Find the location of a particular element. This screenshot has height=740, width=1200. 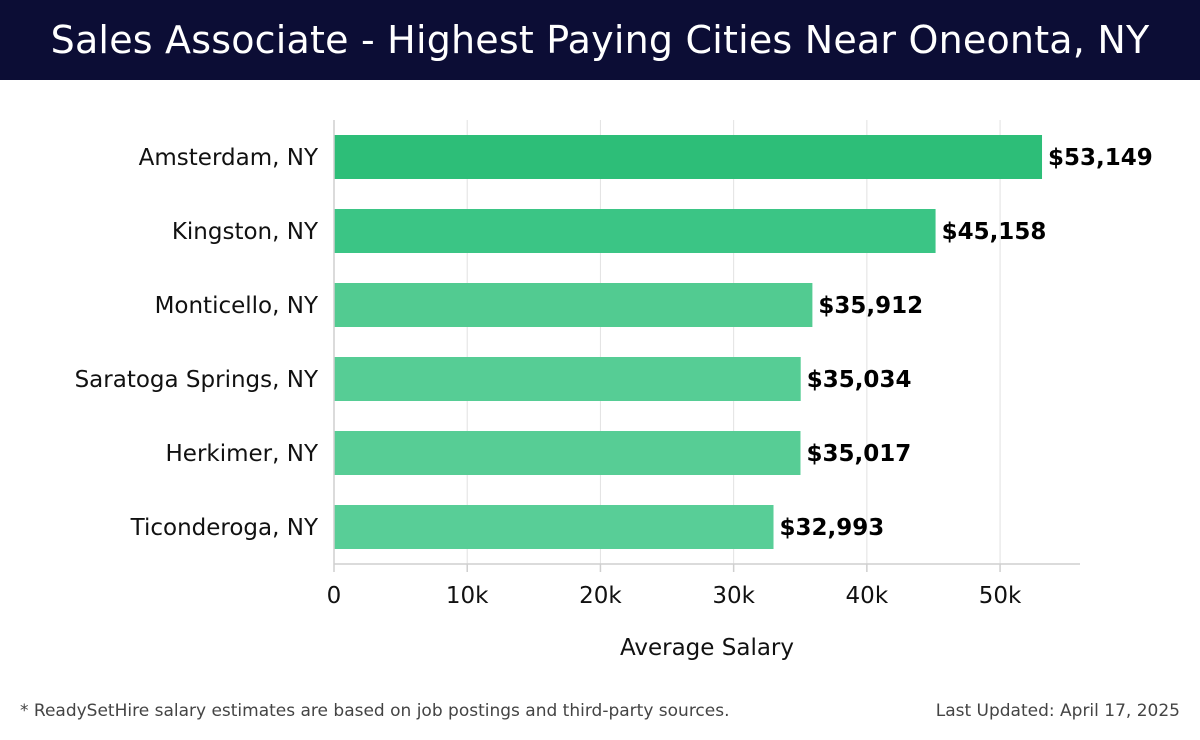

category-label: Saratoga Springs, NY is located at coordinates (197, 380).